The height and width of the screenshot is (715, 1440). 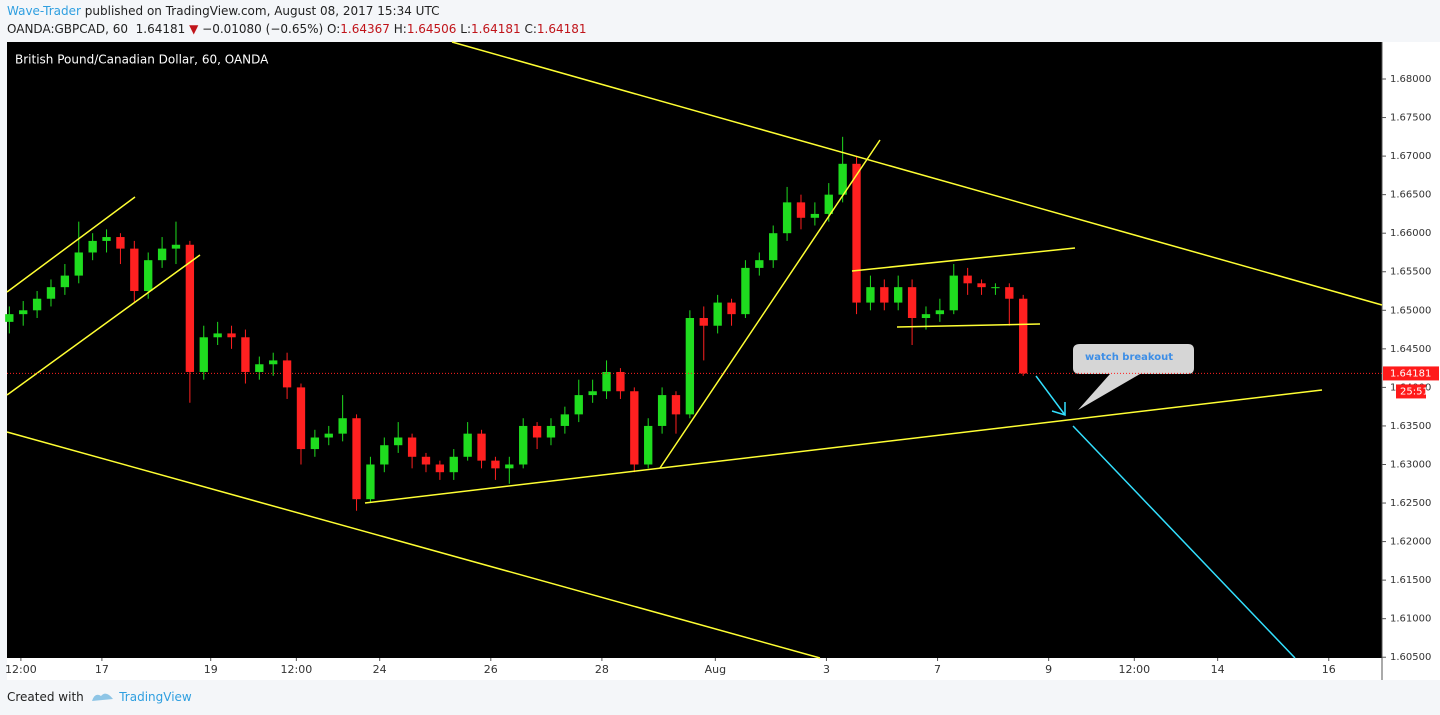 What do you see at coordinates (1410, 79) in the screenshot?
I see `y-tick-label: 1.68000` at bounding box center [1410, 79].